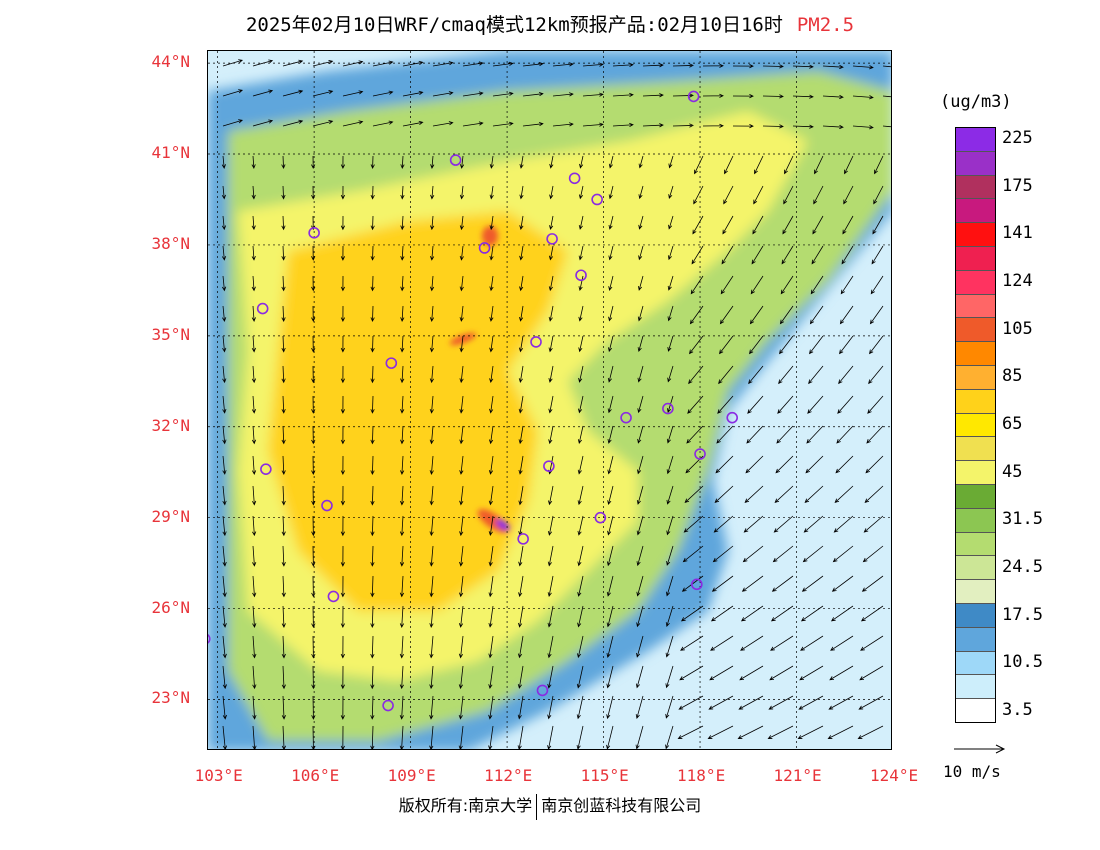 The image size is (1100, 850). What do you see at coordinates (508, 775) in the screenshot?
I see `longitude-label: 112°E` at bounding box center [508, 775].